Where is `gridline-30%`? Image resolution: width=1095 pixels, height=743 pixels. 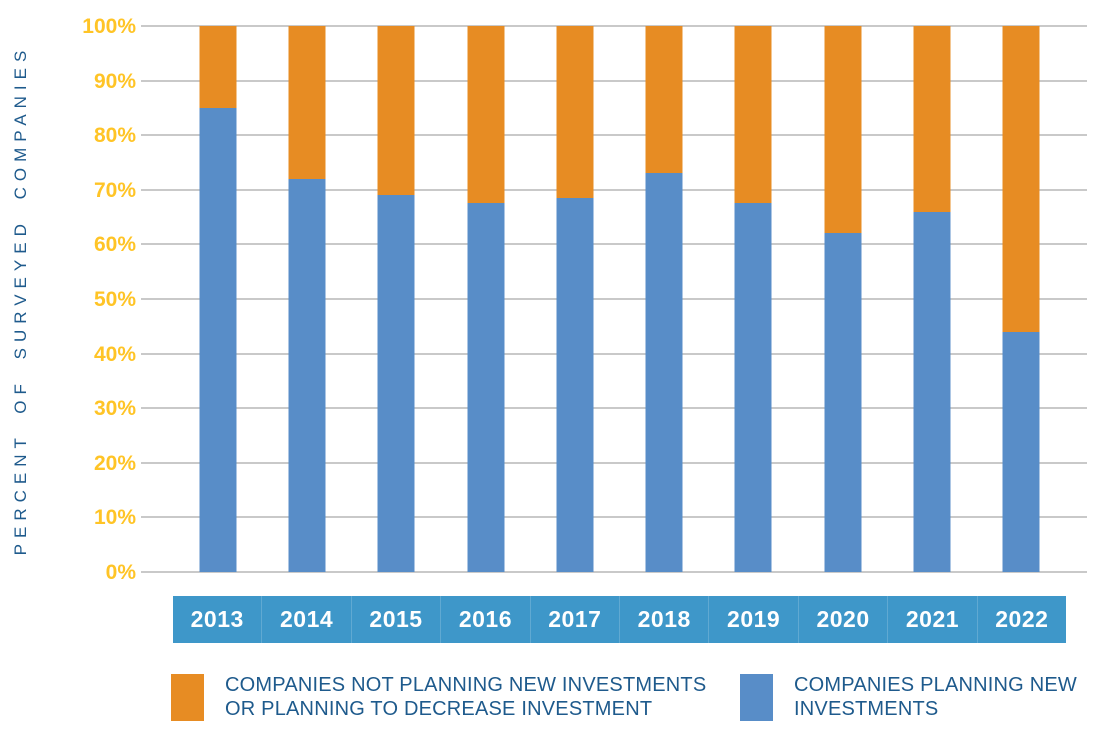
gridline-30% is located at coordinates (614, 408).